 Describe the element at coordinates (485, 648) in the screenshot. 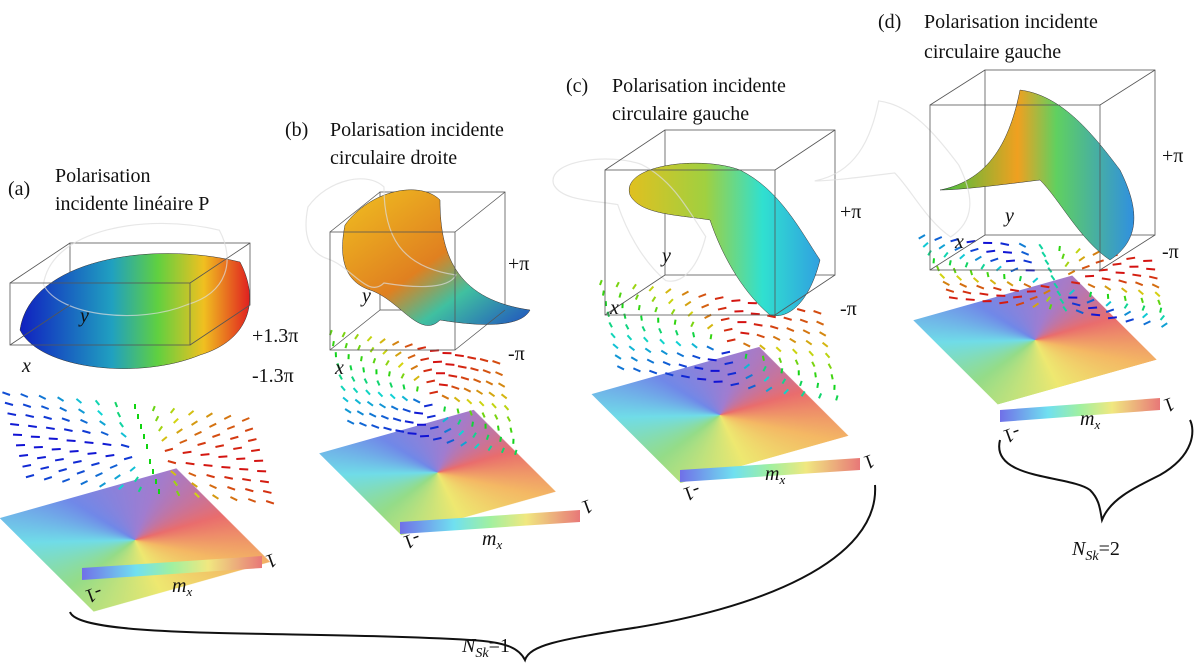

I see `group-label: NSk=1` at that location.